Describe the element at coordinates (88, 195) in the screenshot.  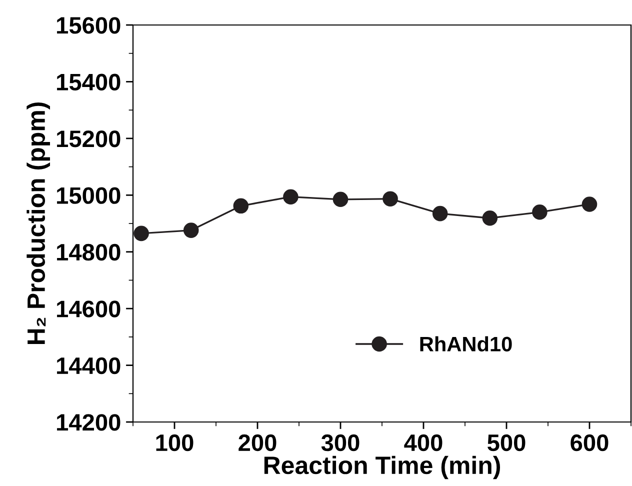
I see `y-tick-label: 15000` at that location.